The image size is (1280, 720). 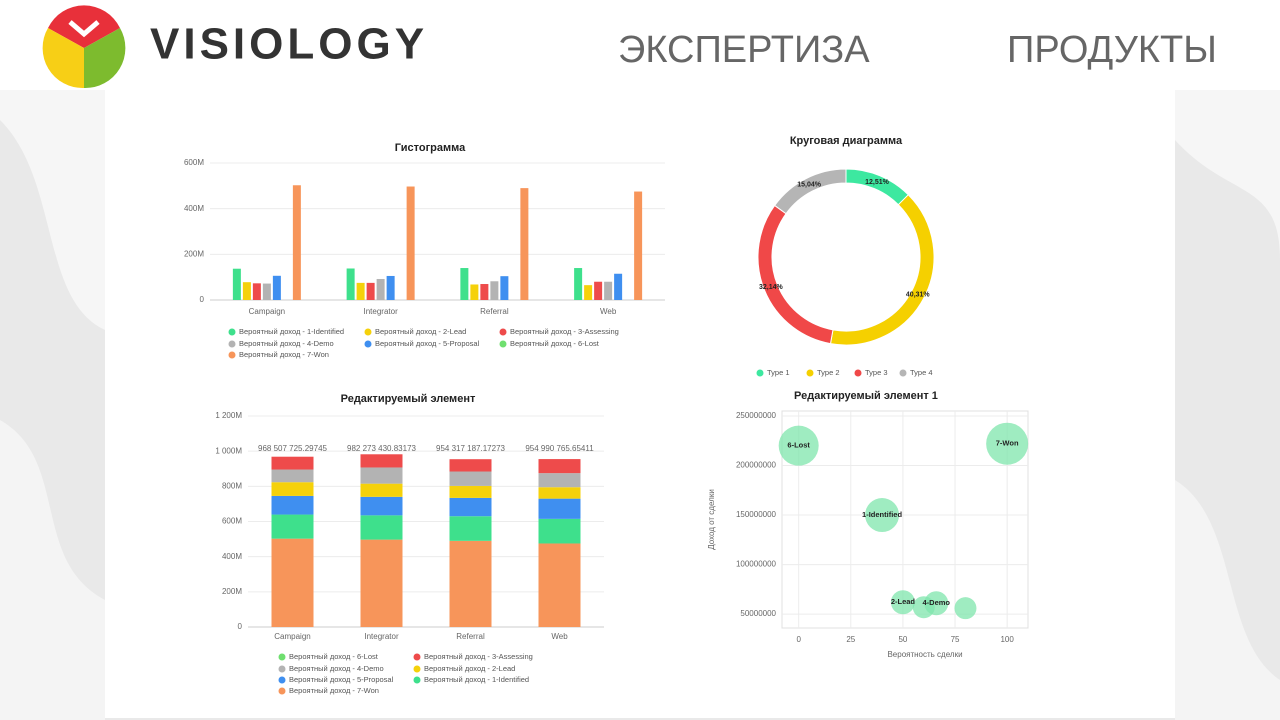 What do you see at coordinates (608, 311) in the screenshot?
I see `x-tick-label: Web` at bounding box center [608, 311].